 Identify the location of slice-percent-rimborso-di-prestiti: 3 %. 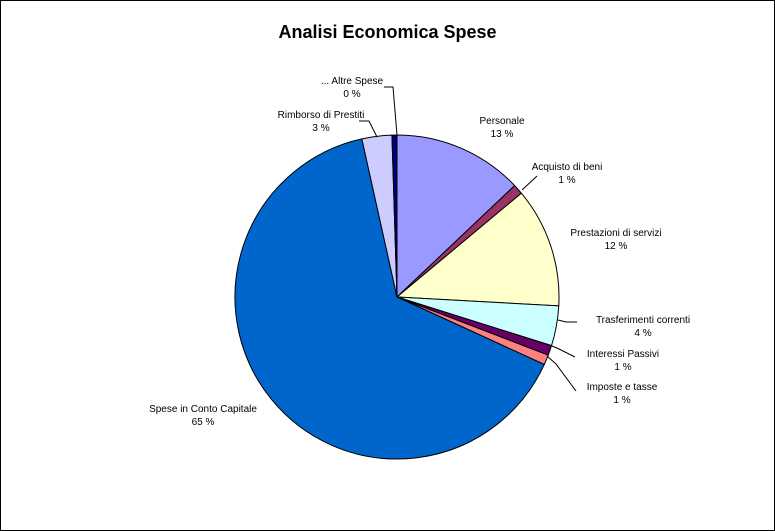
(320, 128).